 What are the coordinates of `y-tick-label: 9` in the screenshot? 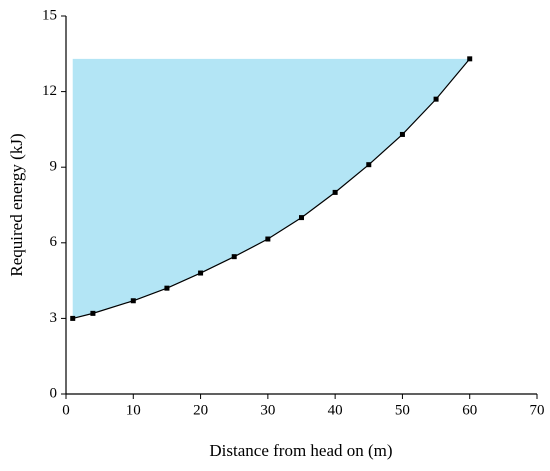 It's located at (54, 167).